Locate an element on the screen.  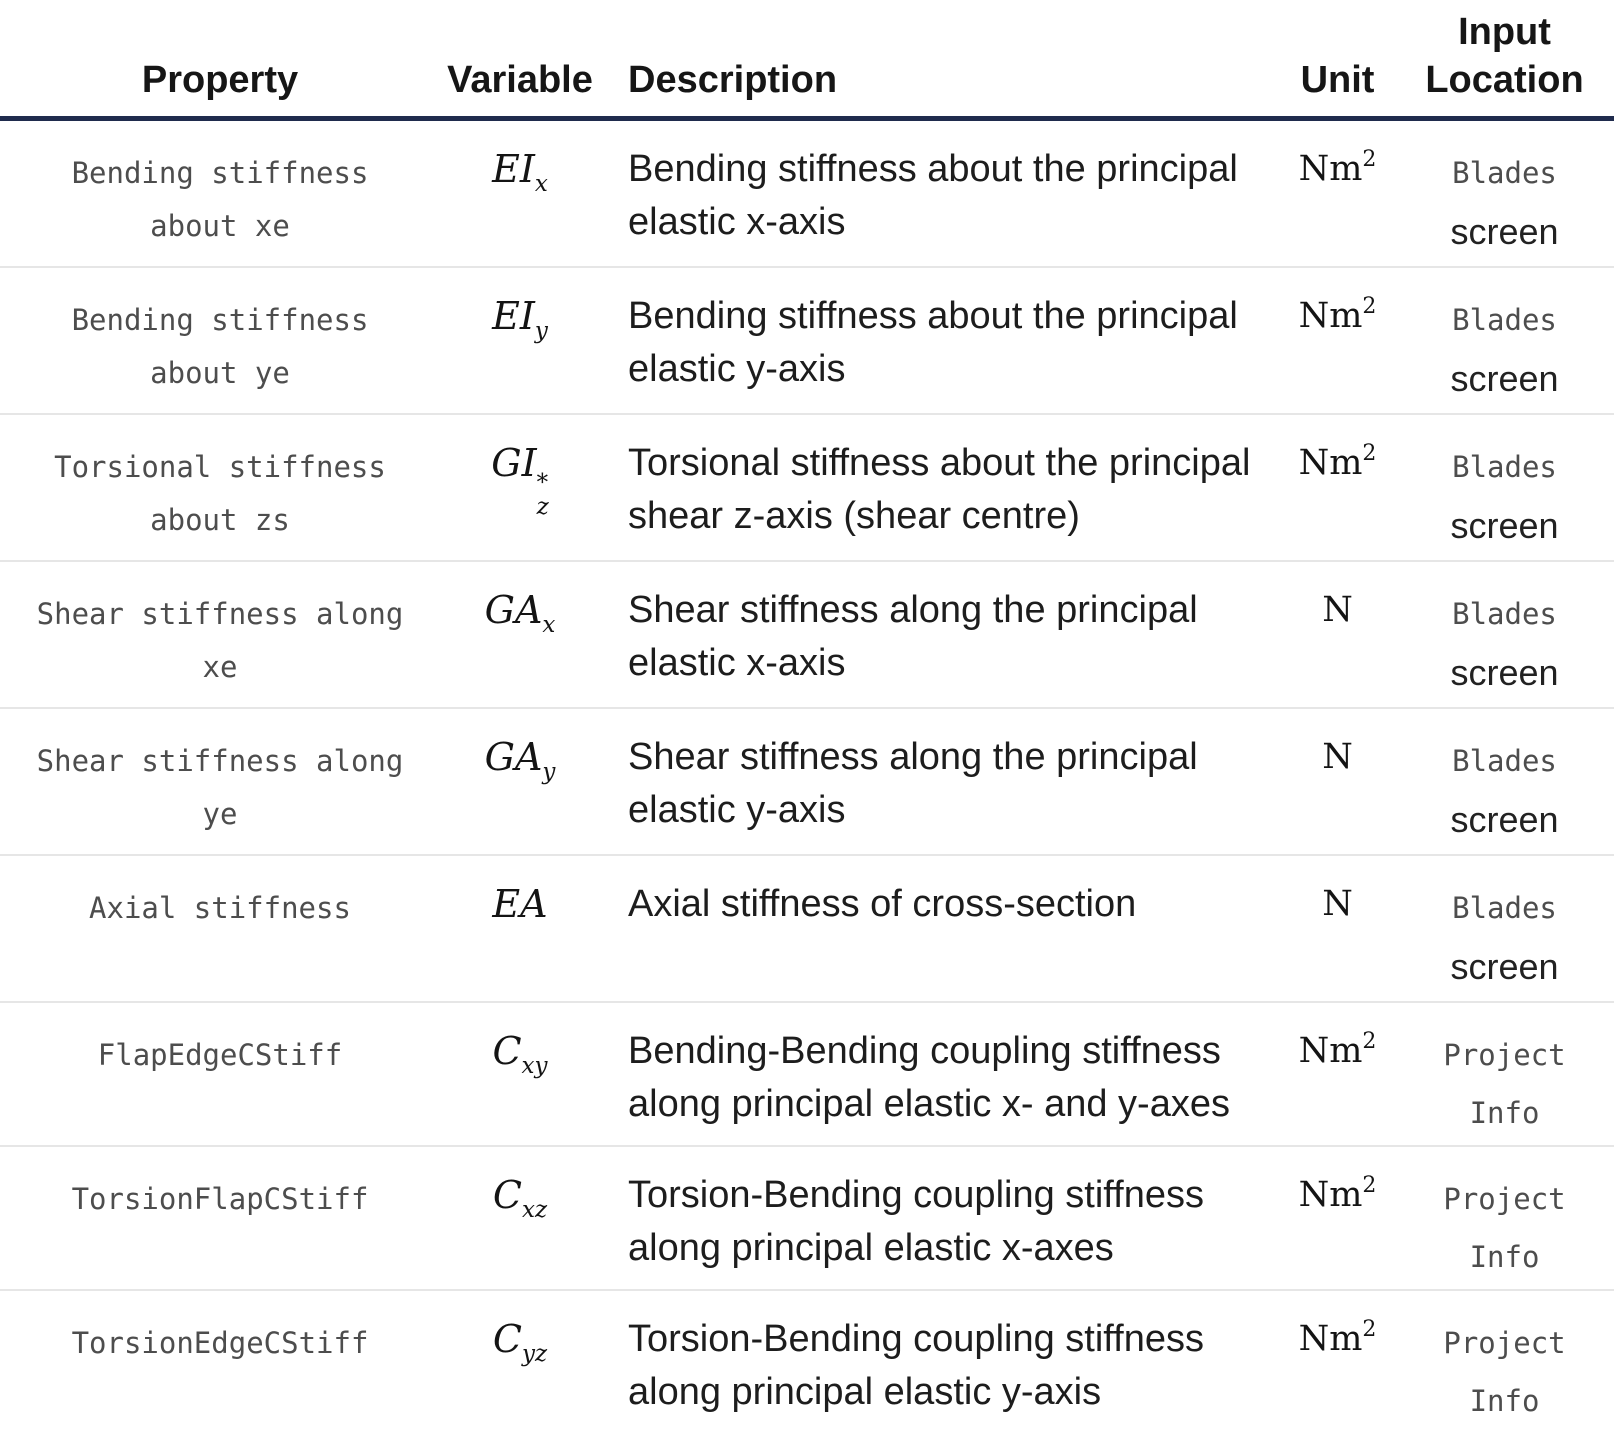
property-name: Torsional stiffness about zs is located at coordinates (220, 493).